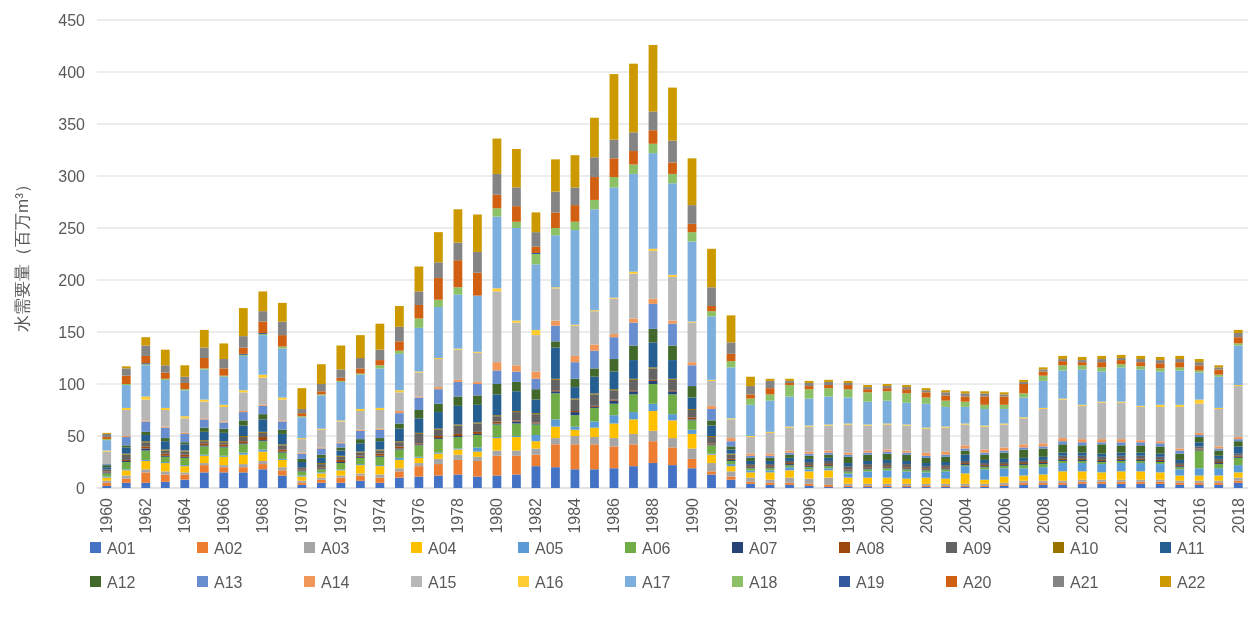 This screenshot has width=1252, height=622. What do you see at coordinates (731, 515) in the screenshot?
I see `x-tick-label: 1992` at bounding box center [731, 515].